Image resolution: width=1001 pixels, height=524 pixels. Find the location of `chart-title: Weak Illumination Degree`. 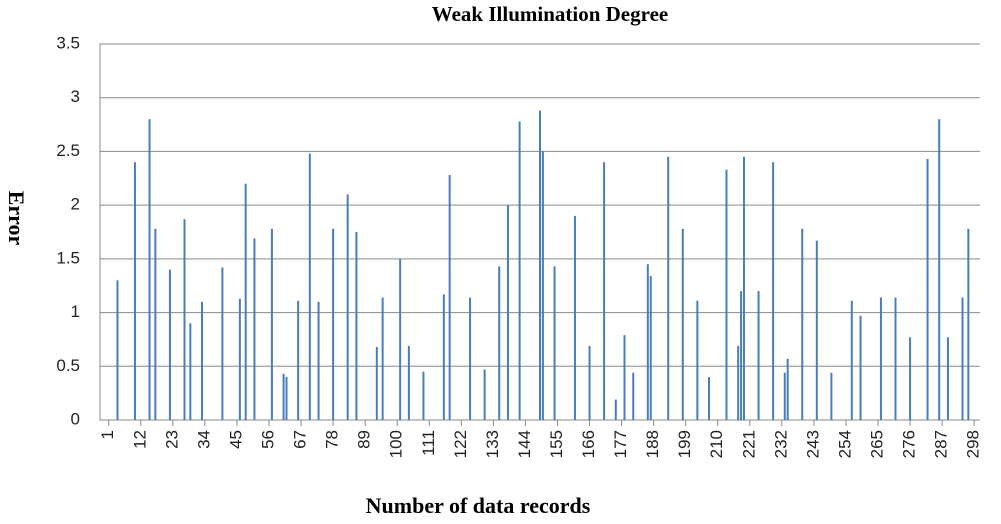

chart-title: Weak Illumination Degree is located at coordinates (550, 14).